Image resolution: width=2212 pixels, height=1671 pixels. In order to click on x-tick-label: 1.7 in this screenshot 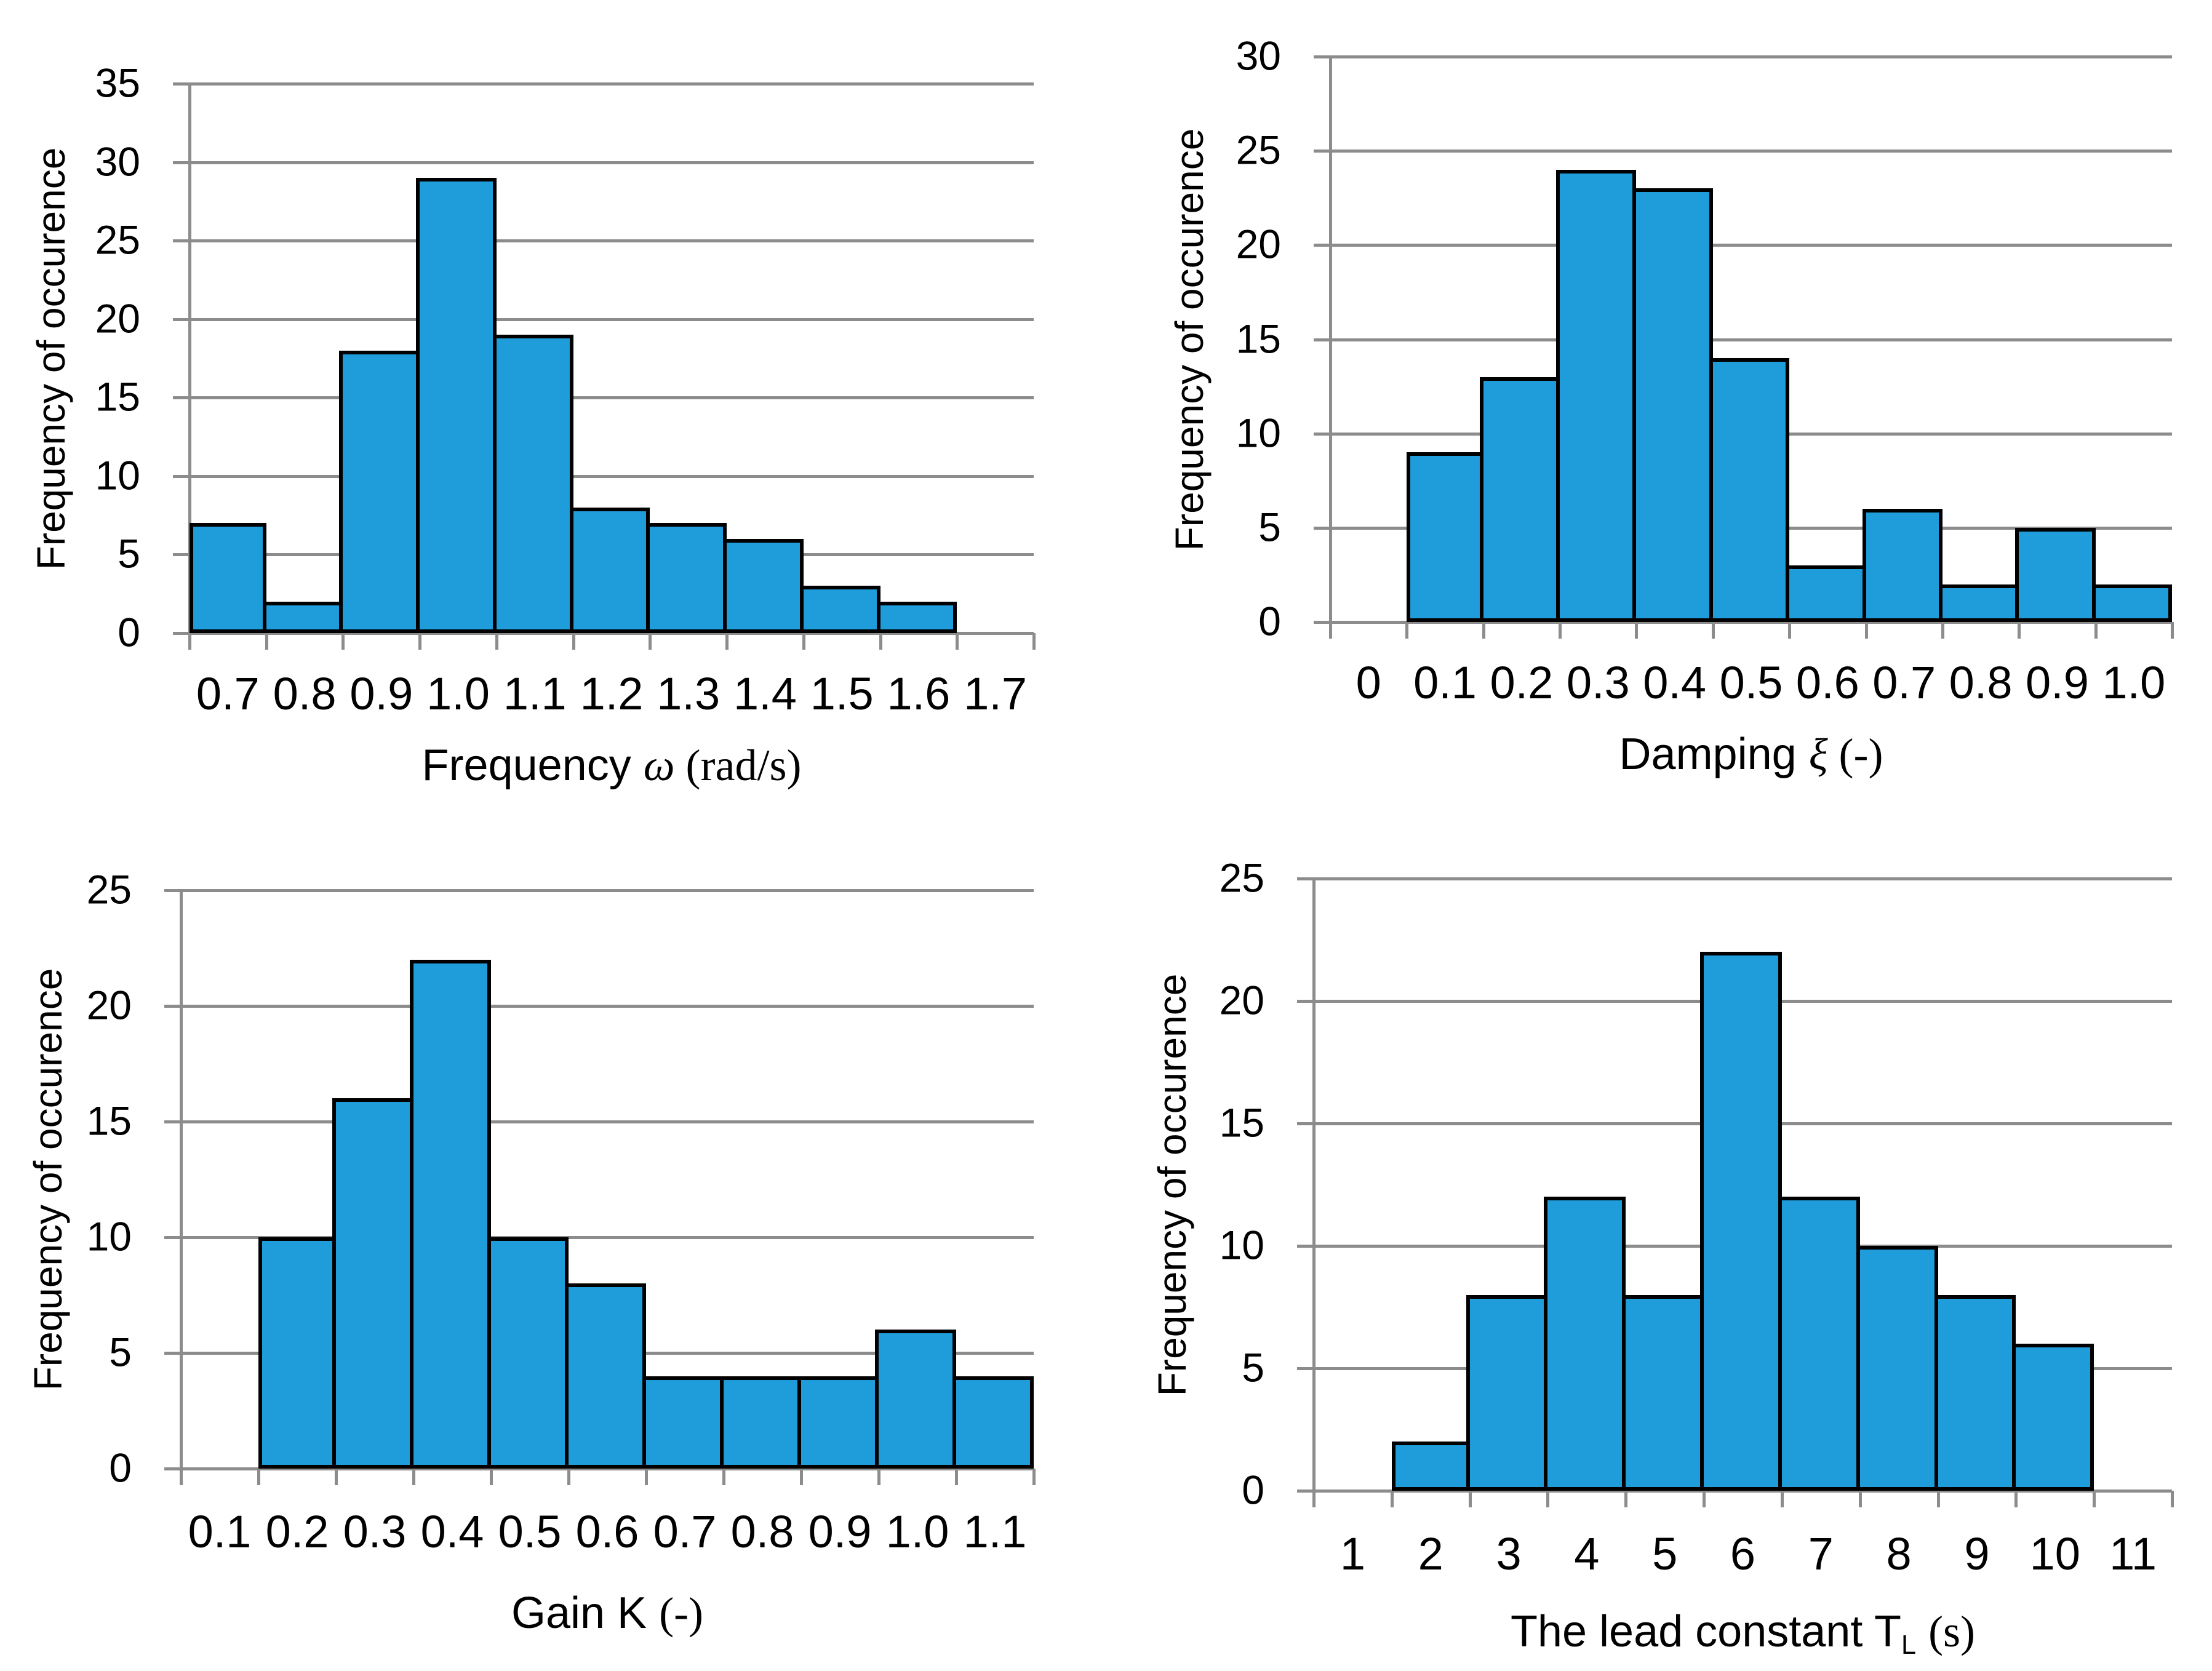, I will do `click(996, 693)`.